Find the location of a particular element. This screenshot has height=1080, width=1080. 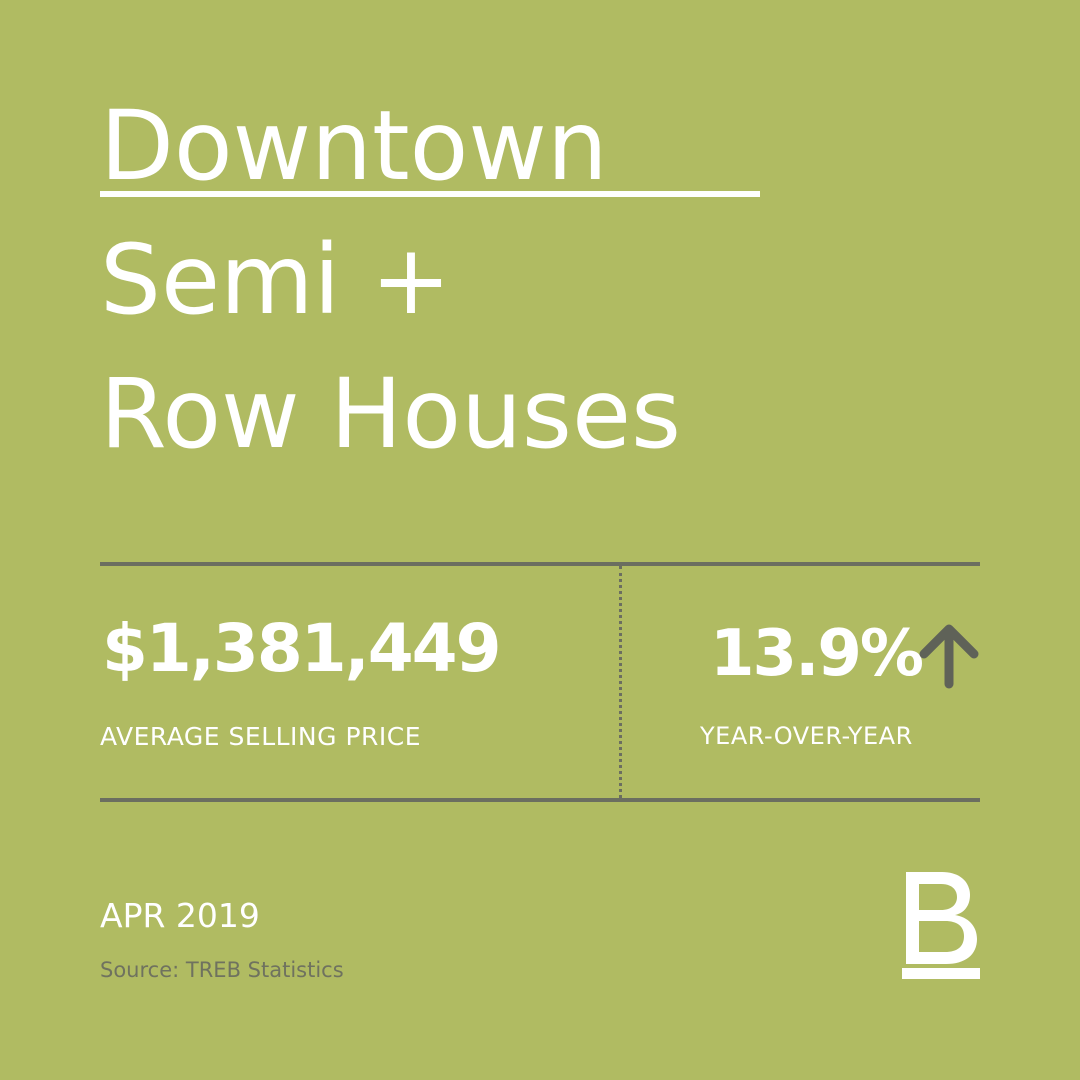

data-source: Source: TREB Statistics is located at coordinates (222, 970).